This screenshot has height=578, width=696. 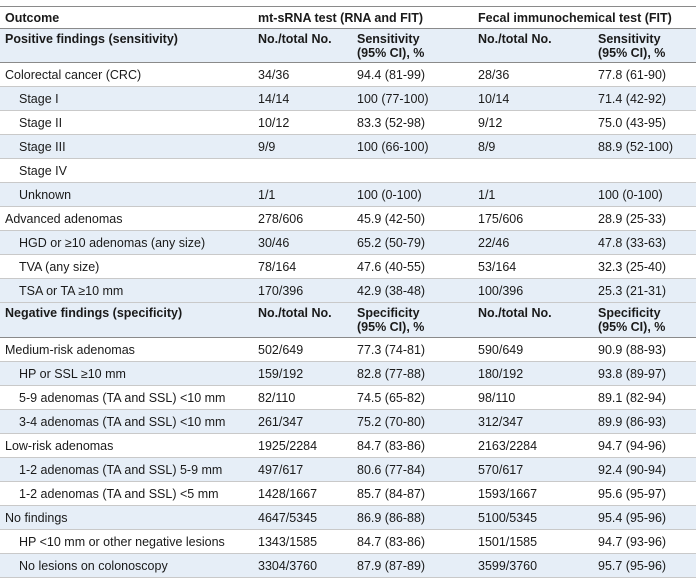 What do you see at coordinates (39, 99) in the screenshot?
I see `row-label: Stage I` at bounding box center [39, 99].